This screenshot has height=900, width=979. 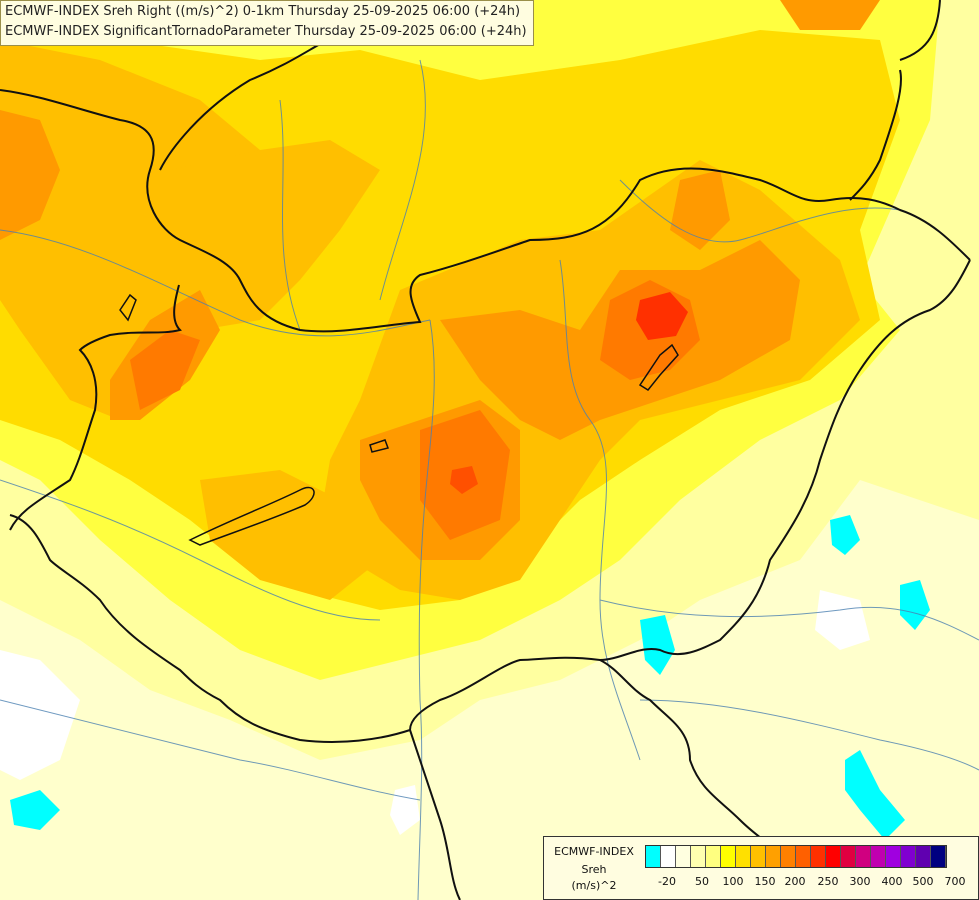 What do you see at coordinates (923, 881) in the screenshot?
I see `legend-tick-label: 500` at bounding box center [923, 881].